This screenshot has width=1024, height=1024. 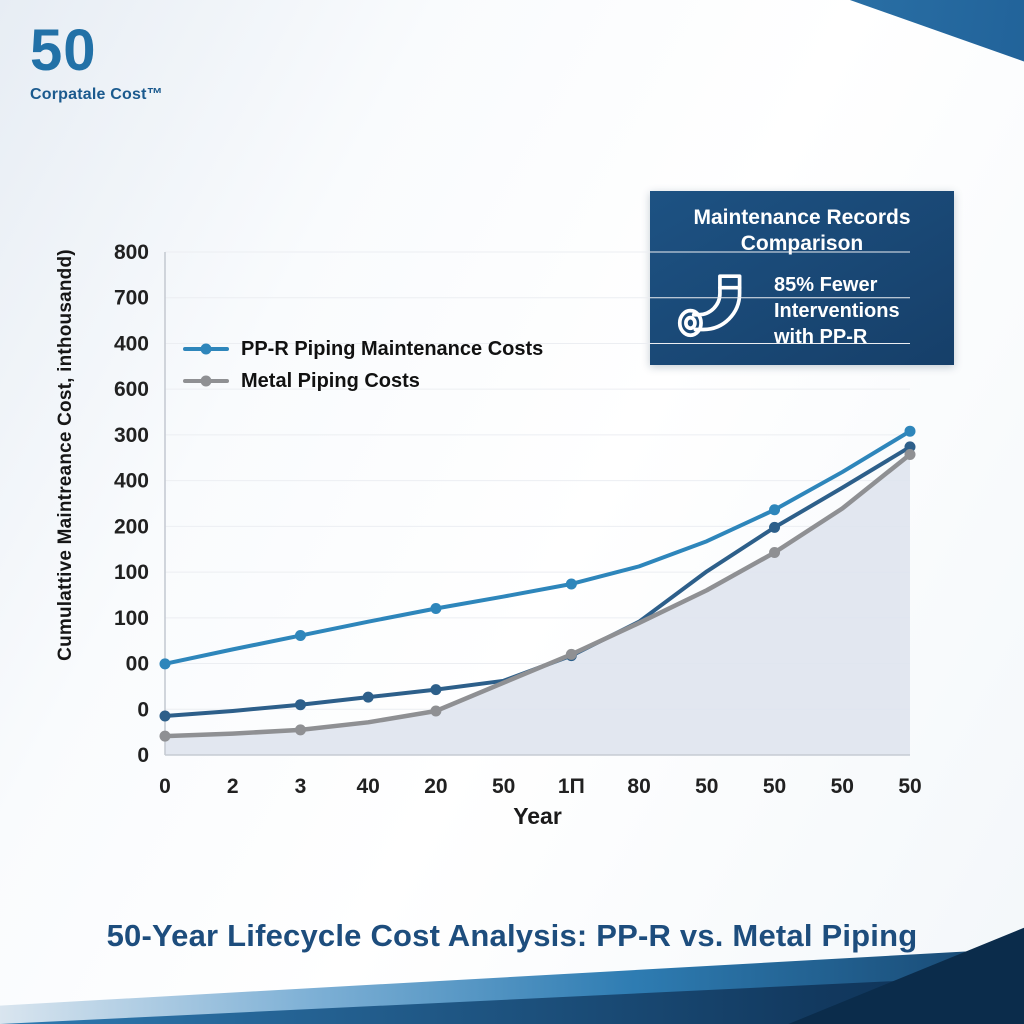 I want to click on legend-line-sample-metal, so click(x=206, y=381).